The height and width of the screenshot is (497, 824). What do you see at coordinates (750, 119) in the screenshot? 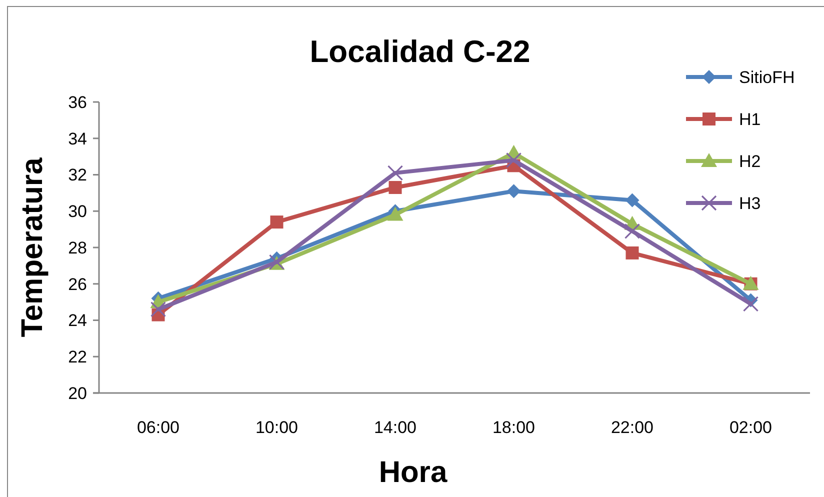
I see `legend-label: H1` at bounding box center [750, 119].